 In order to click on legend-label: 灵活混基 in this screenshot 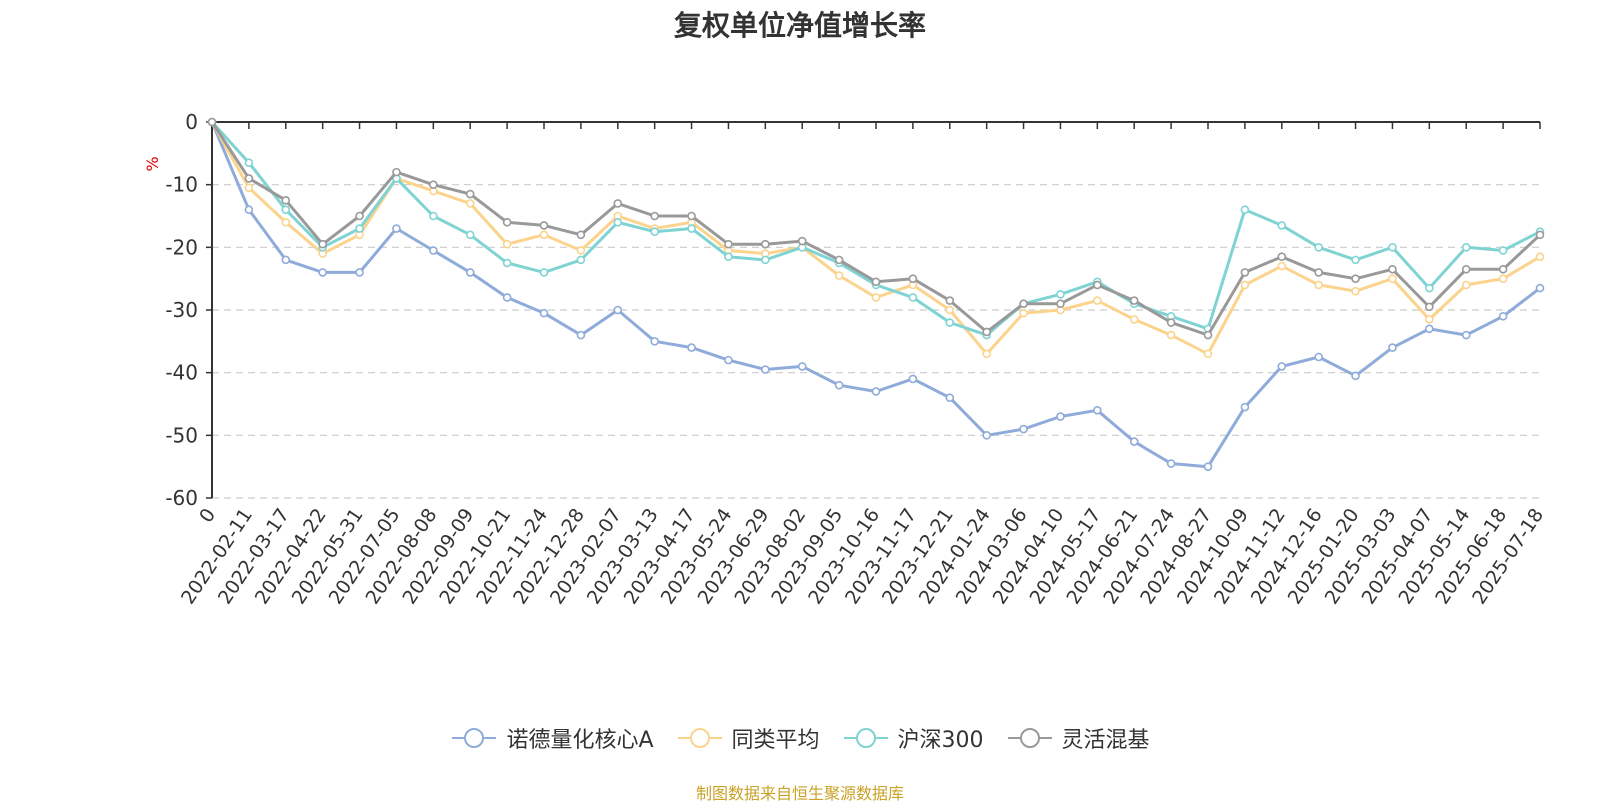, I will do `click(1105, 740)`.